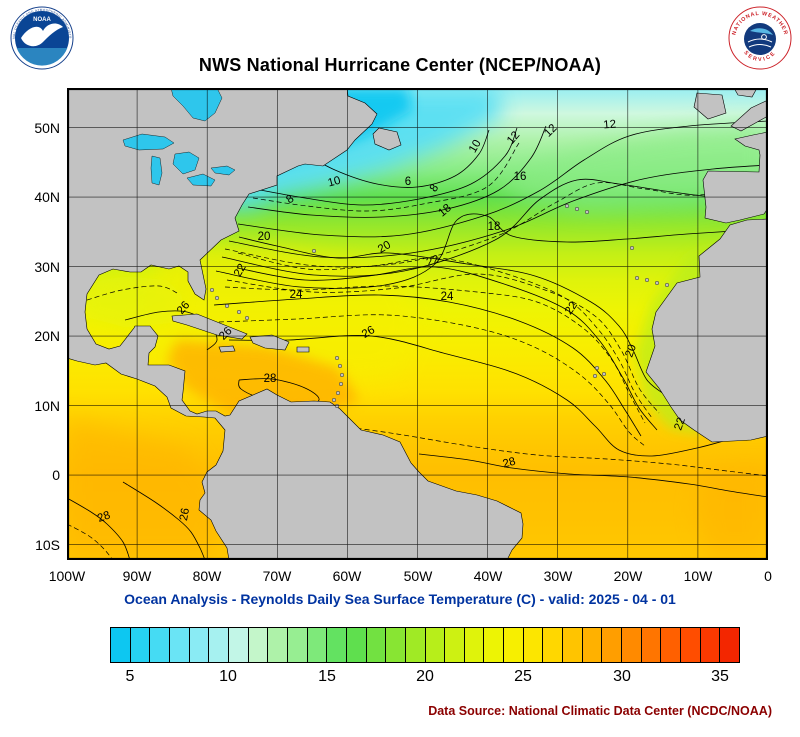 This screenshot has width=800, height=737. What do you see at coordinates (47, 128) in the screenshot?
I see `lat-tick-label: 50N` at bounding box center [47, 128].